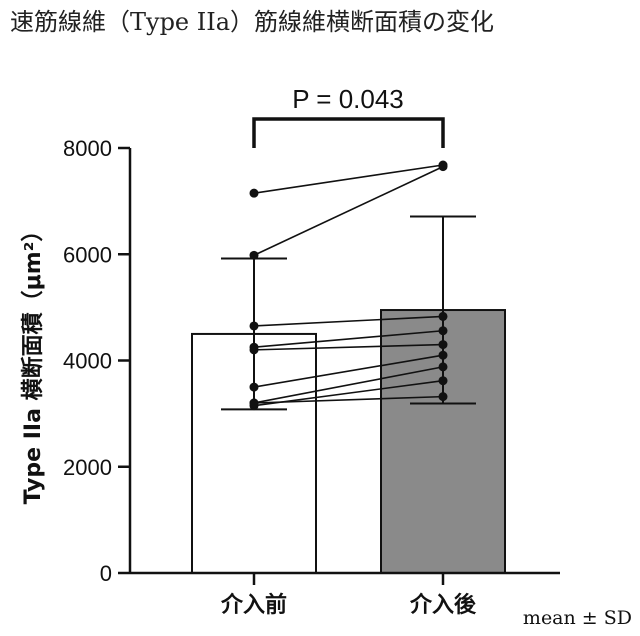 The image size is (640, 636). What do you see at coordinates (87, 467) in the screenshot?
I see `y-tick-label-2000: 2000` at bounding box center [87, 467].